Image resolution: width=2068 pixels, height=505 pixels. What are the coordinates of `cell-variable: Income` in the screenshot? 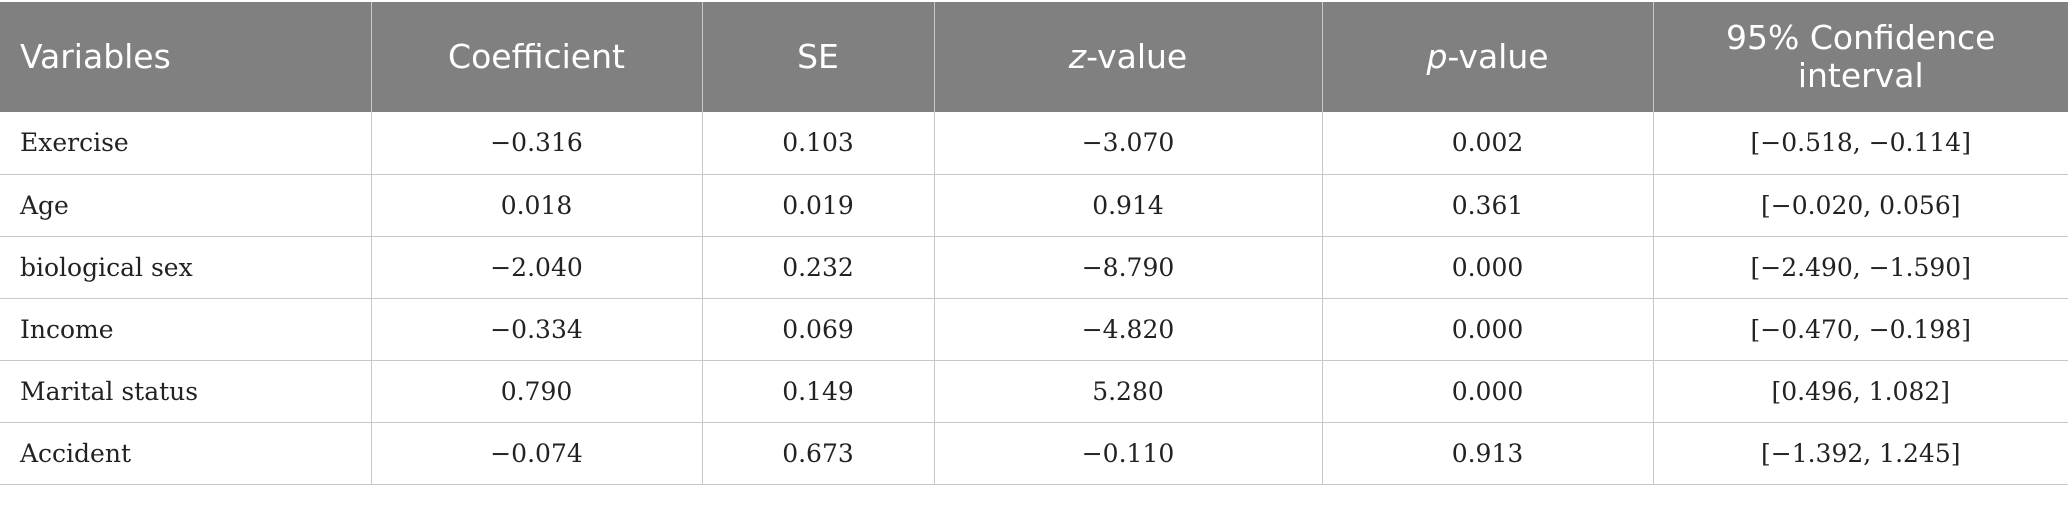 It's located at (185, 329).